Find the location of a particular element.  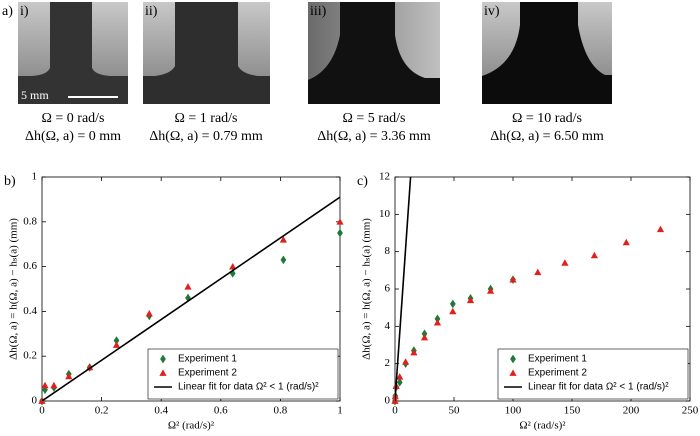

caption: Δh(Ω, a) = 6.50 mm is located at coordinates (547, 136).